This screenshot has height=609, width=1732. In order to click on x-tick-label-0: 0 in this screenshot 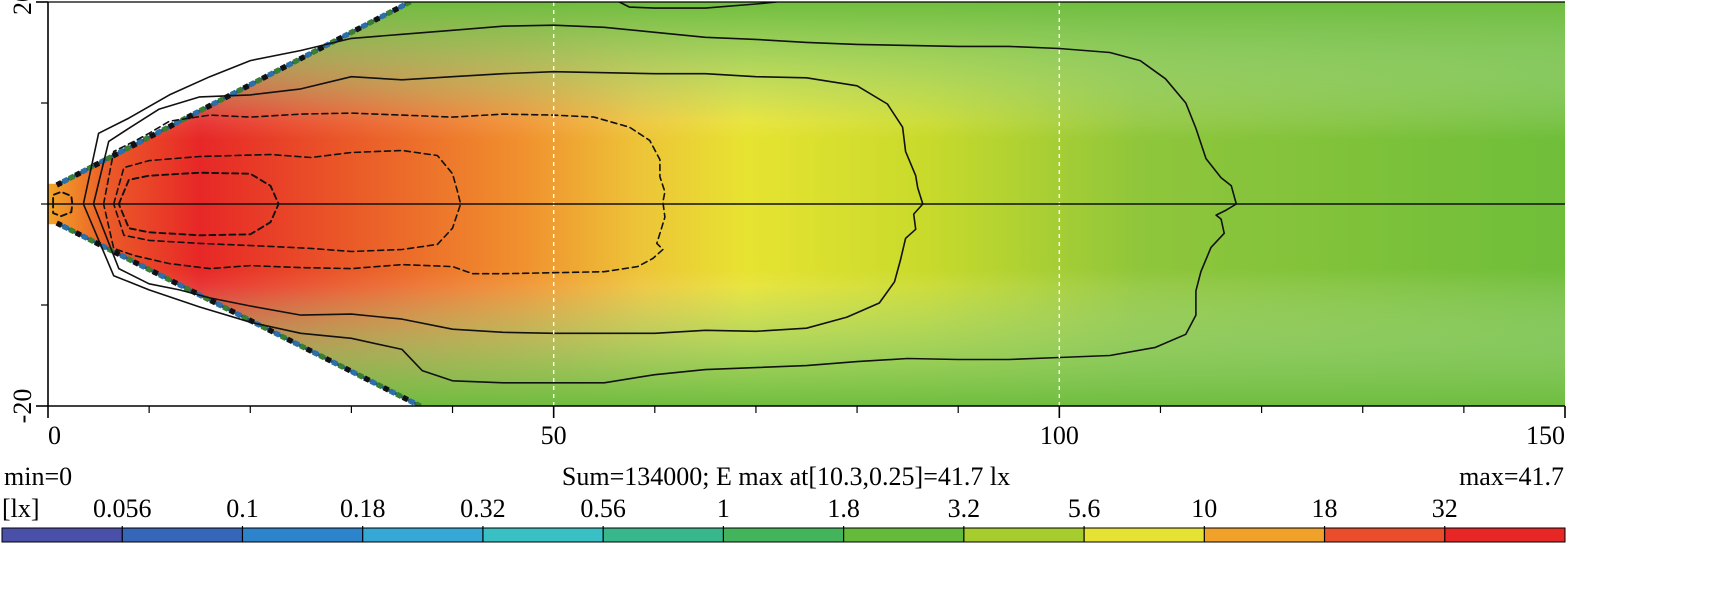, I will do `click(54, 435)`.